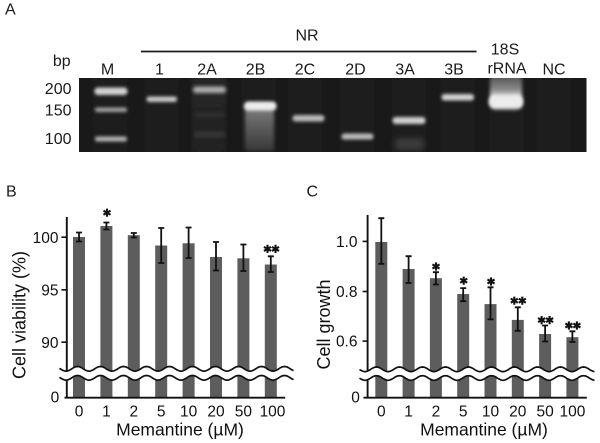 The height and width of the screenshot is (443, 600). What do you see at coordinates (256, 70) in the screenshot?
I see `svg-text: 2B` at bounding box center [256, 70].